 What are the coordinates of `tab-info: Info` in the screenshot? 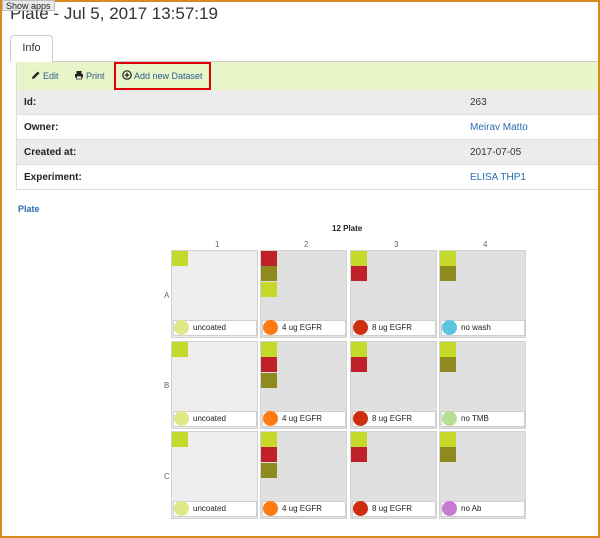 It's located at (31, 48).